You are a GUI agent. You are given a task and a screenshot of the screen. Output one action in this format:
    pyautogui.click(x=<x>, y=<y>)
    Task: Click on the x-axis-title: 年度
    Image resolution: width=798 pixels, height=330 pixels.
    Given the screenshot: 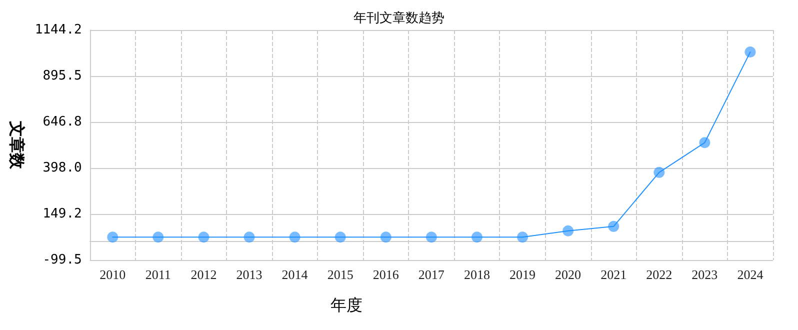 What is the action you would take?
    pyautogui.click(x=346, y=305)
    